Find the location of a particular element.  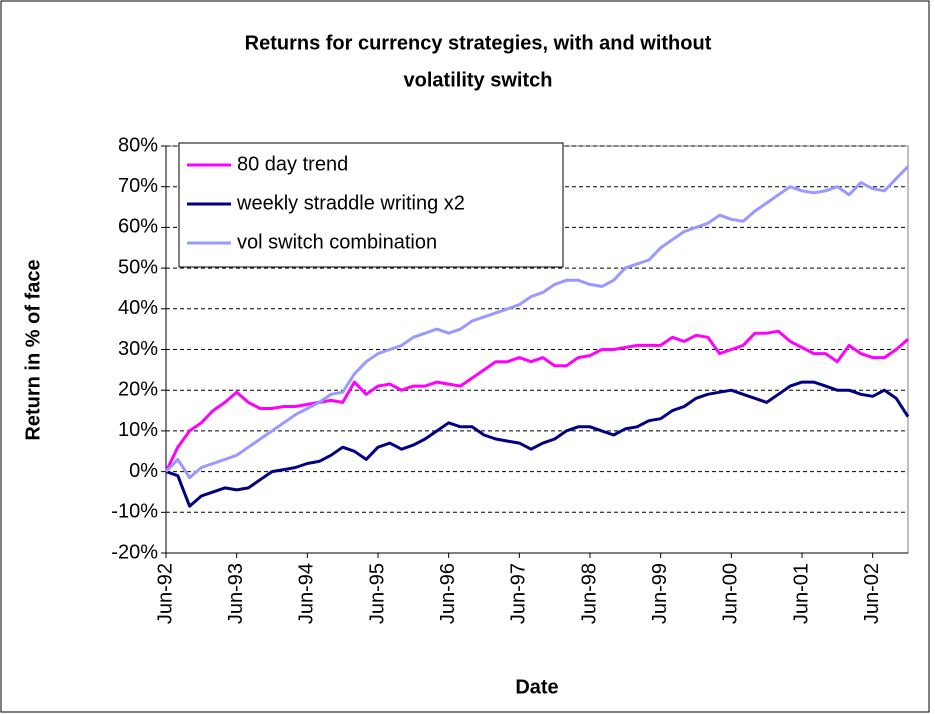

x-tick-label: Jun-98 is located at coordinates (589, 593).